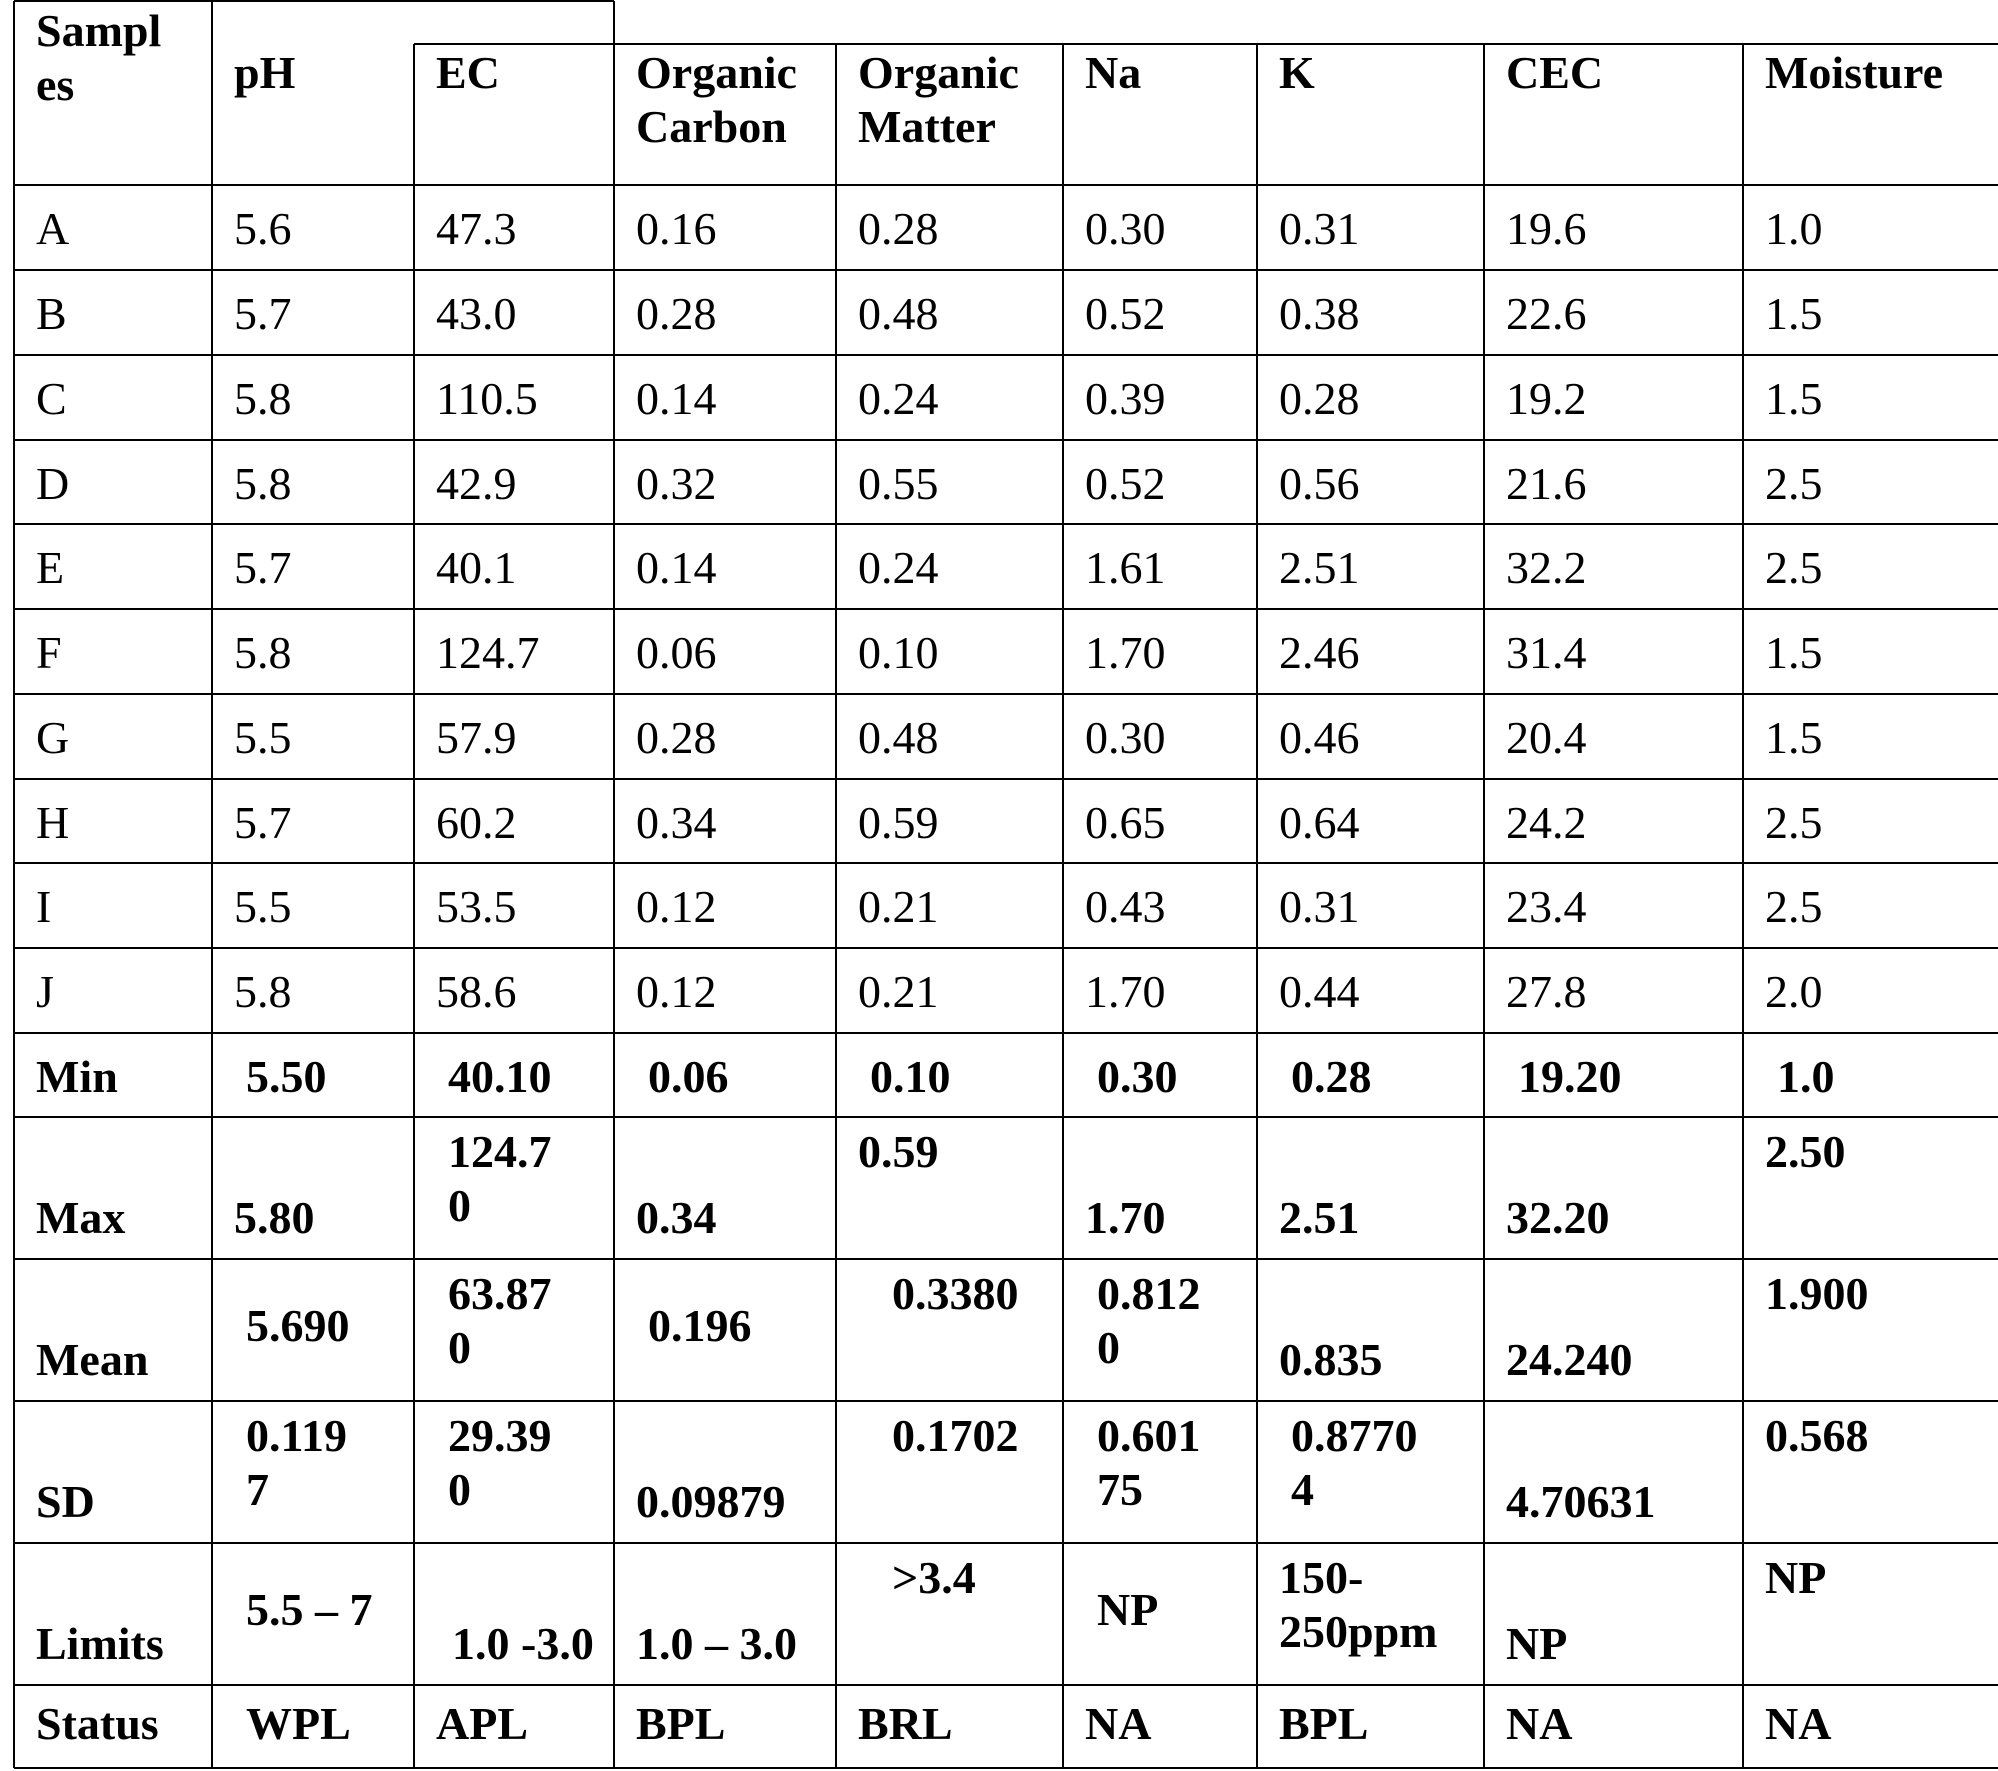 The height and width of the screenshot is (1771, 1998). Describe the element at coordinates (1546, 483) in the screenshot. I see `cell-cec: 21.6` at that location.